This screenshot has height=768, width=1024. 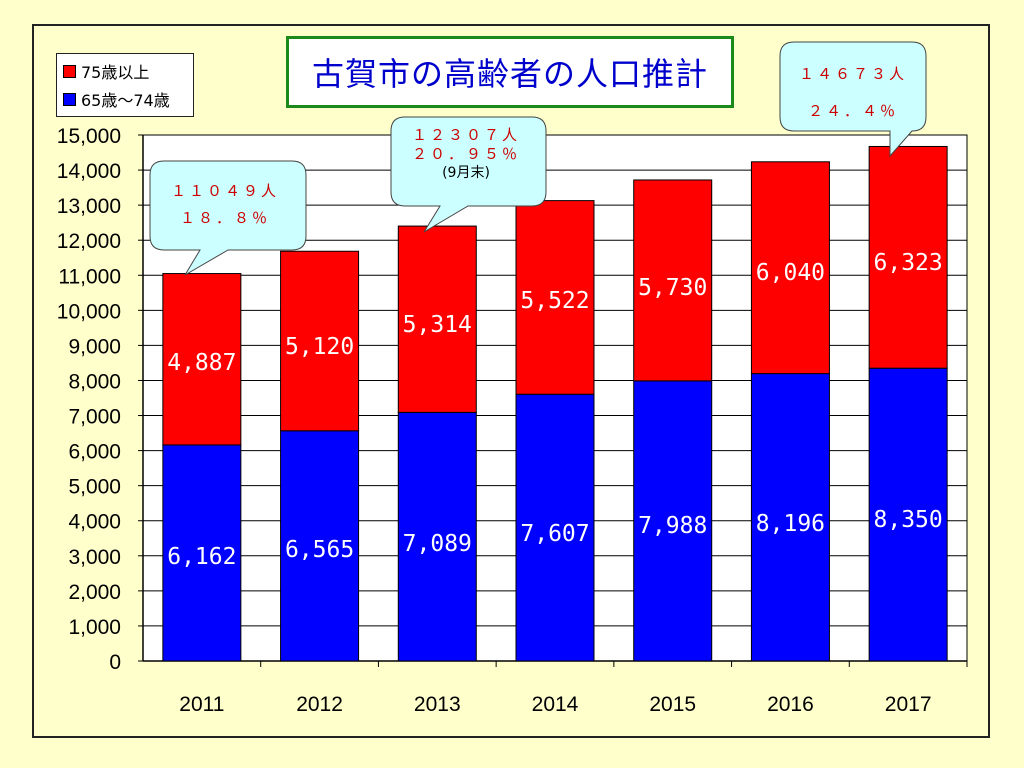 I want to click on callout-bubble-2013, so click(x=468, y=174).